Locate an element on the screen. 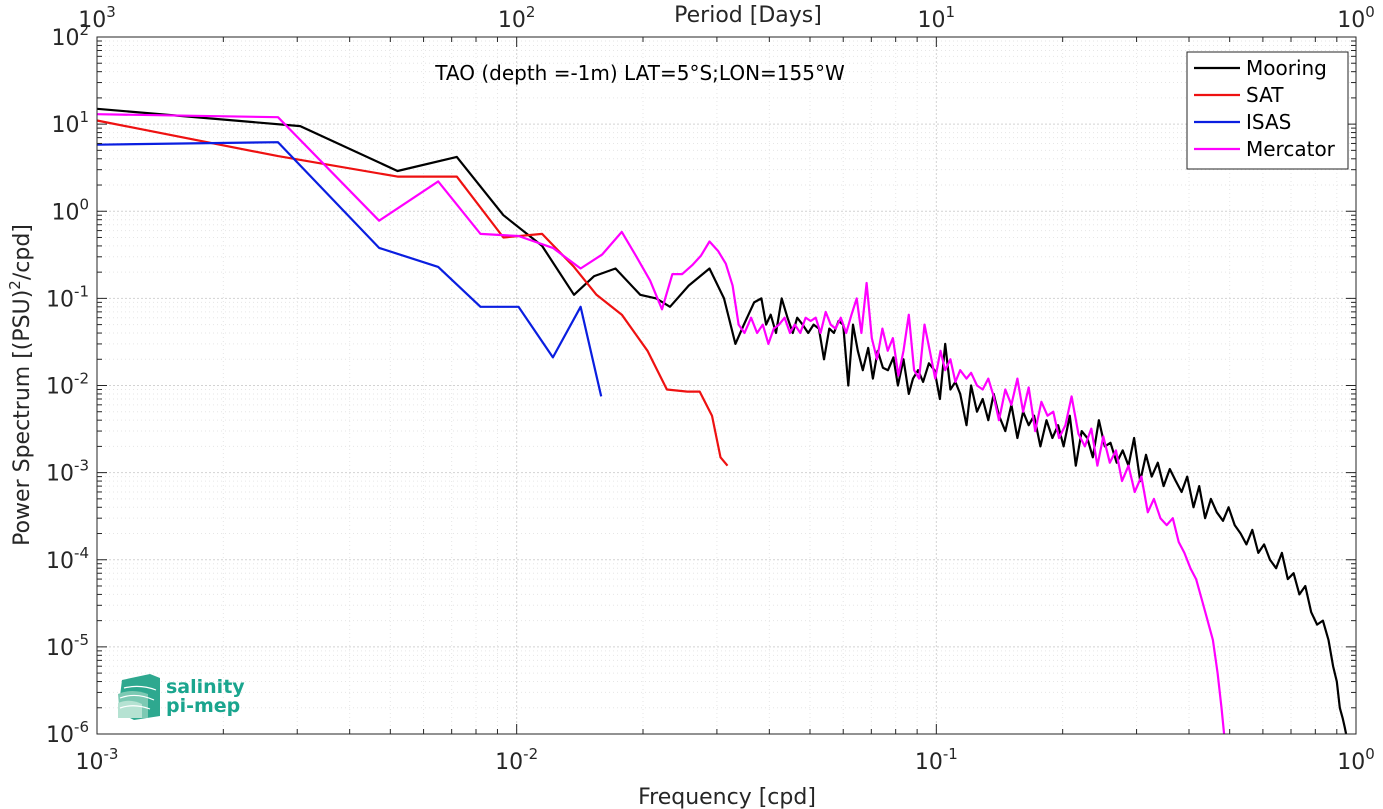 This screenshot has width=1383, height=809. legend: Mooring SAT ISAS Mercator is located at coordinates (1267, 110).